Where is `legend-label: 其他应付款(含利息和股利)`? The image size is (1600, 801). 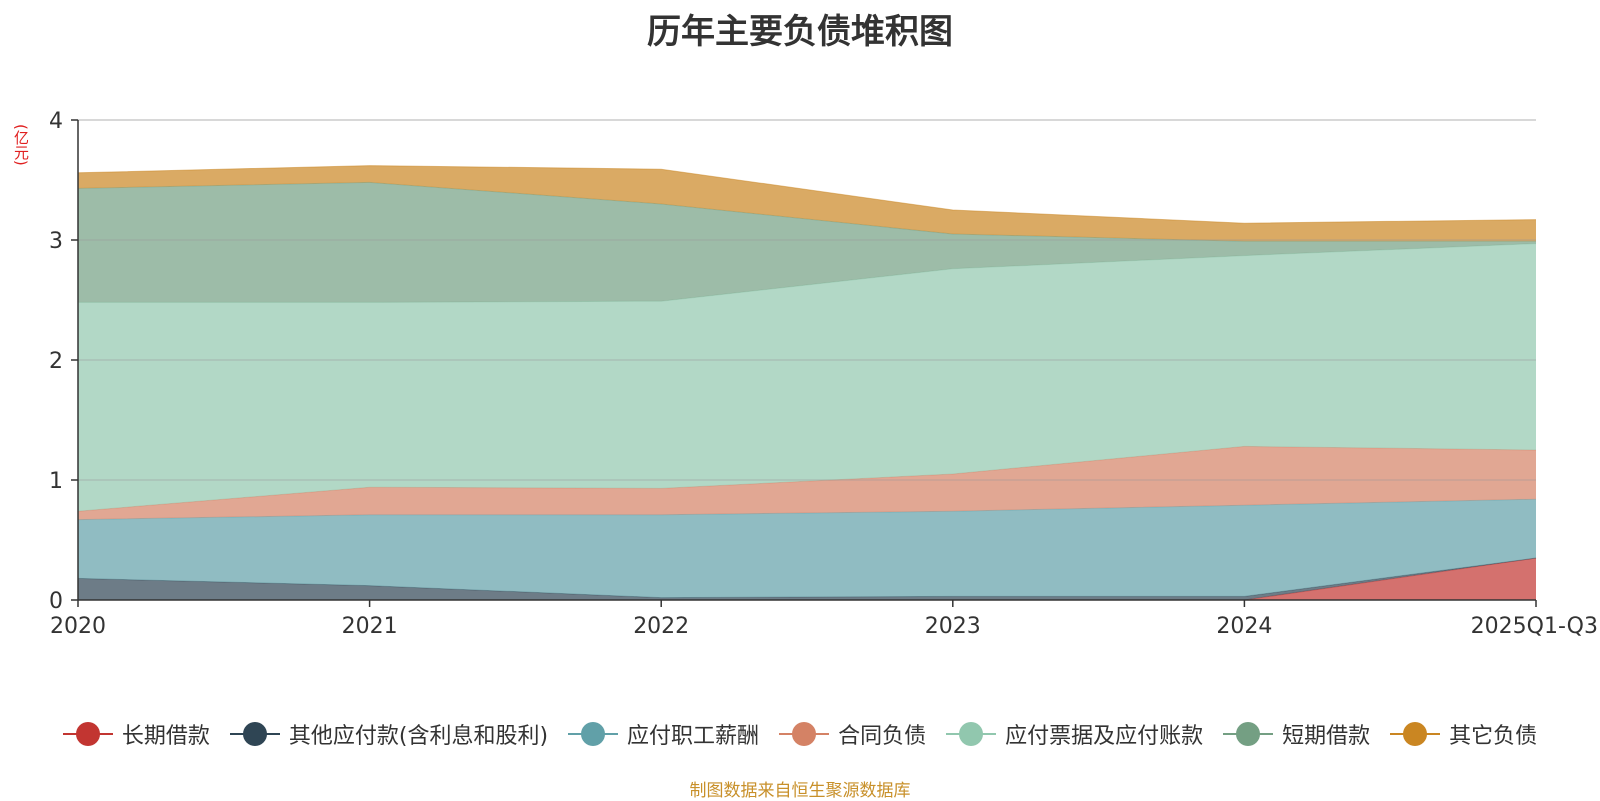
legend-label: 其他应付款(含利息和股利) is located at coordinates (418, 736).